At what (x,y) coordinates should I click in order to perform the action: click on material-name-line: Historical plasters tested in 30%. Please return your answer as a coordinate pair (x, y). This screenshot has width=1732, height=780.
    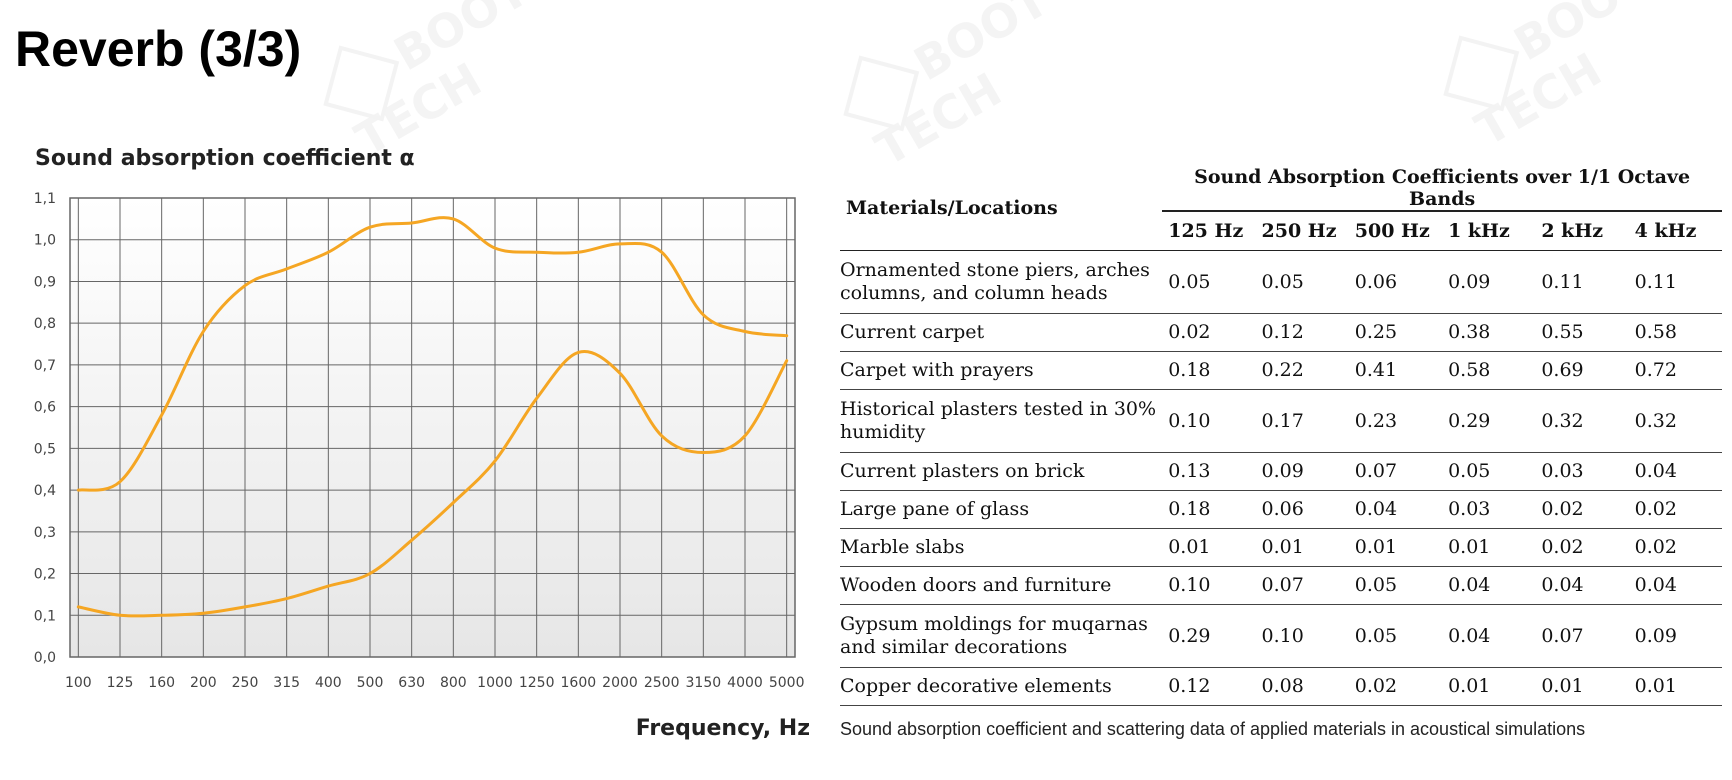
    Looking at the image, I should click on (998, 409).